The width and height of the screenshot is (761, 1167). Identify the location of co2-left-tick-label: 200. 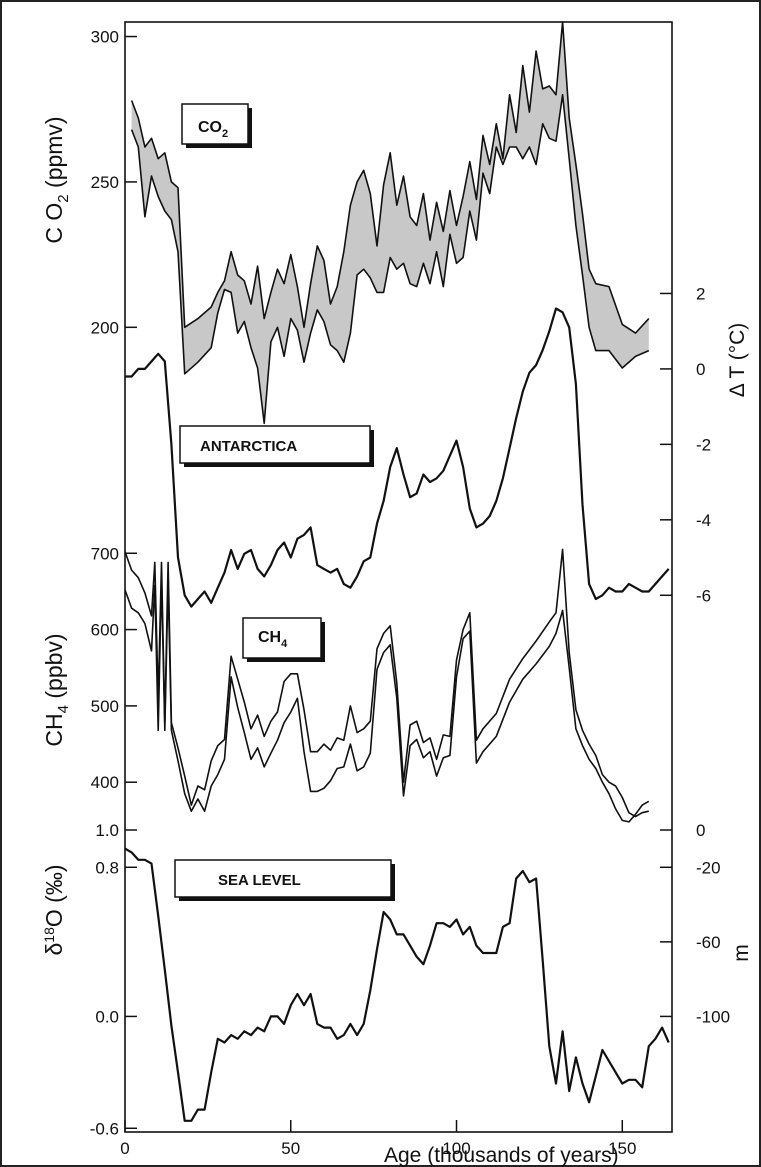
(105, 327).